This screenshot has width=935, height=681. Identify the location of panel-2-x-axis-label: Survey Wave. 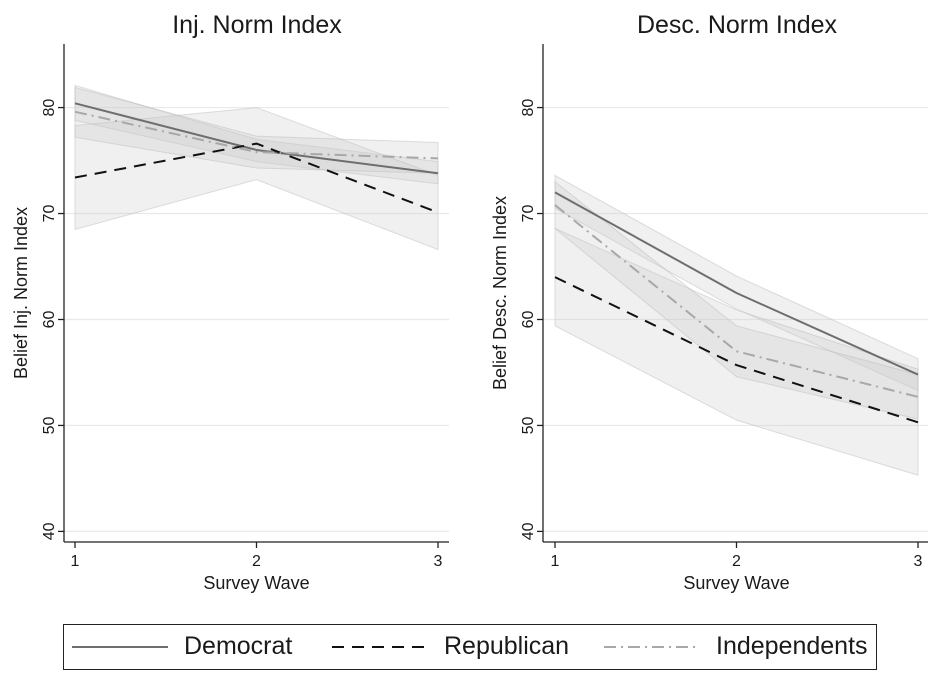
(736, 583).